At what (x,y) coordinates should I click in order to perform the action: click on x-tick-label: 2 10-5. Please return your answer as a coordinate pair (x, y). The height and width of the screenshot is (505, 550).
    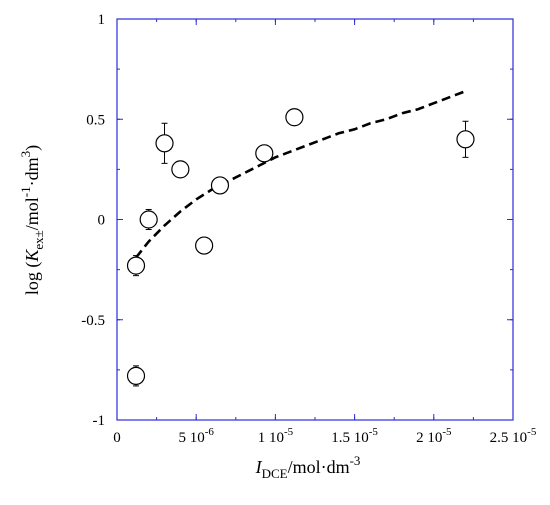
    Looking at the image, I should click on (434, 436).